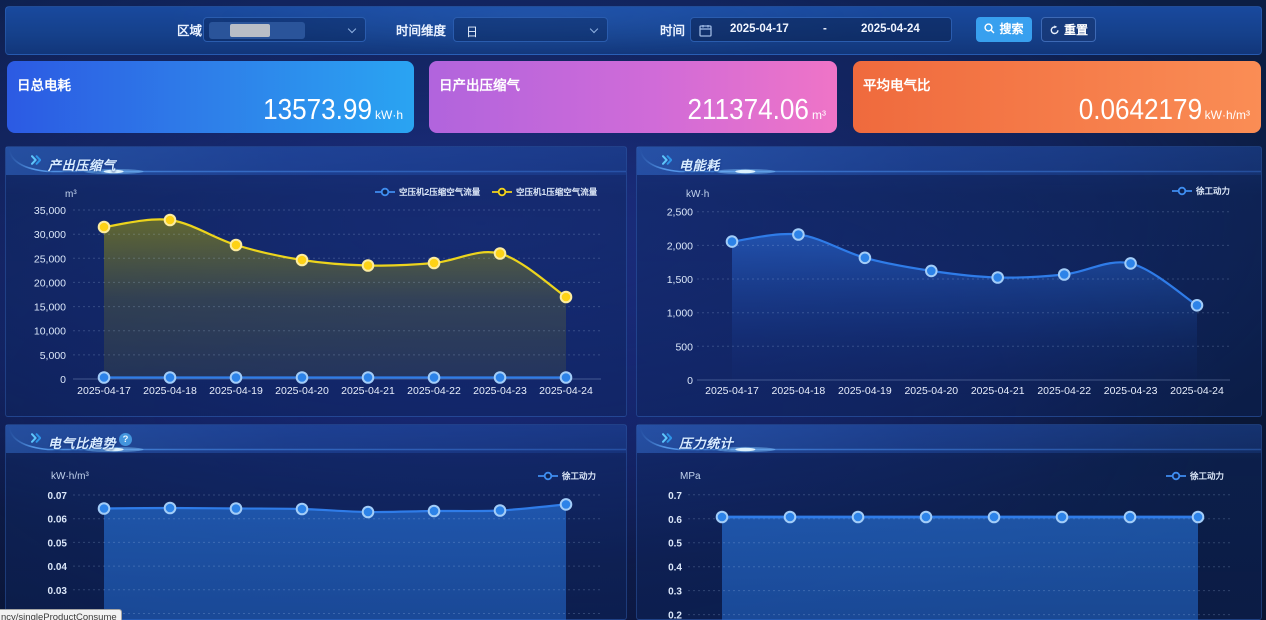 The width and height of the screenshot is (1266, 620). Describe the element at coordinates (680, 213) in the screenshot. I see `svg-text: 2,500` at that location.